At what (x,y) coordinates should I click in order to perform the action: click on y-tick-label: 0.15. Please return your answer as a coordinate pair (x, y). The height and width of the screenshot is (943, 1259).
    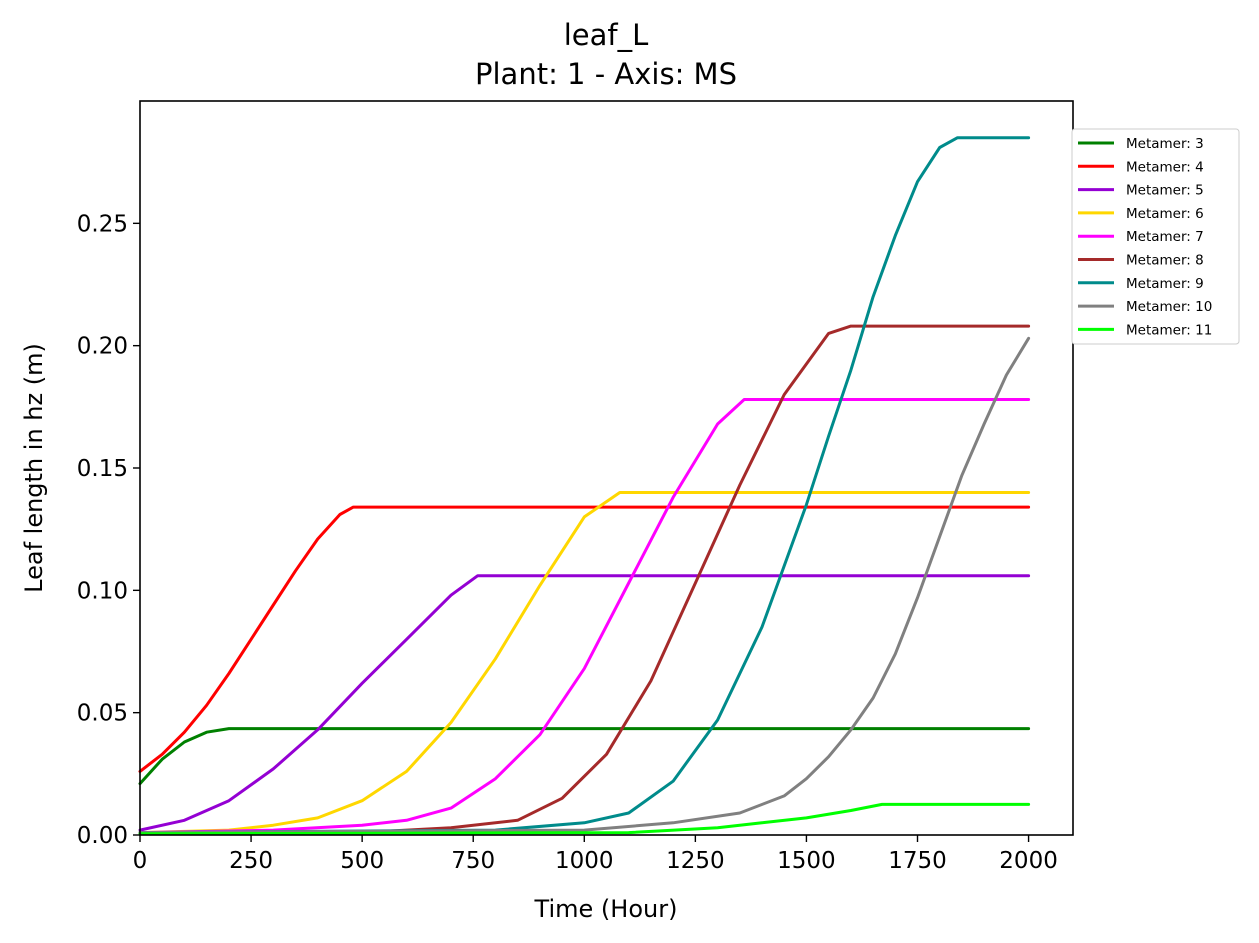
    Looking at the image, I should click on (102, 469).